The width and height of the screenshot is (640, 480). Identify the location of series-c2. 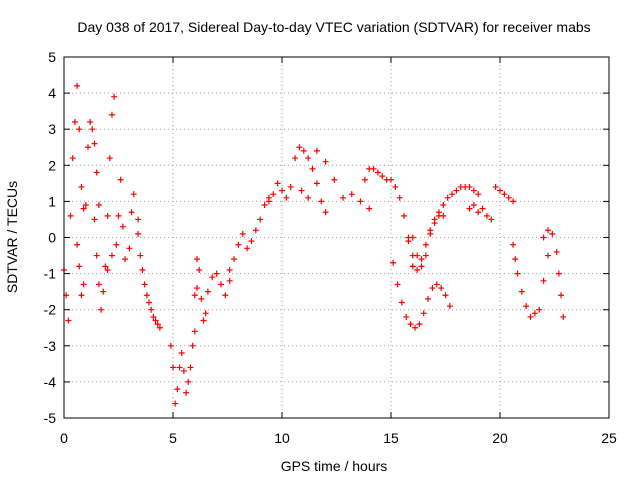
(445, 228).